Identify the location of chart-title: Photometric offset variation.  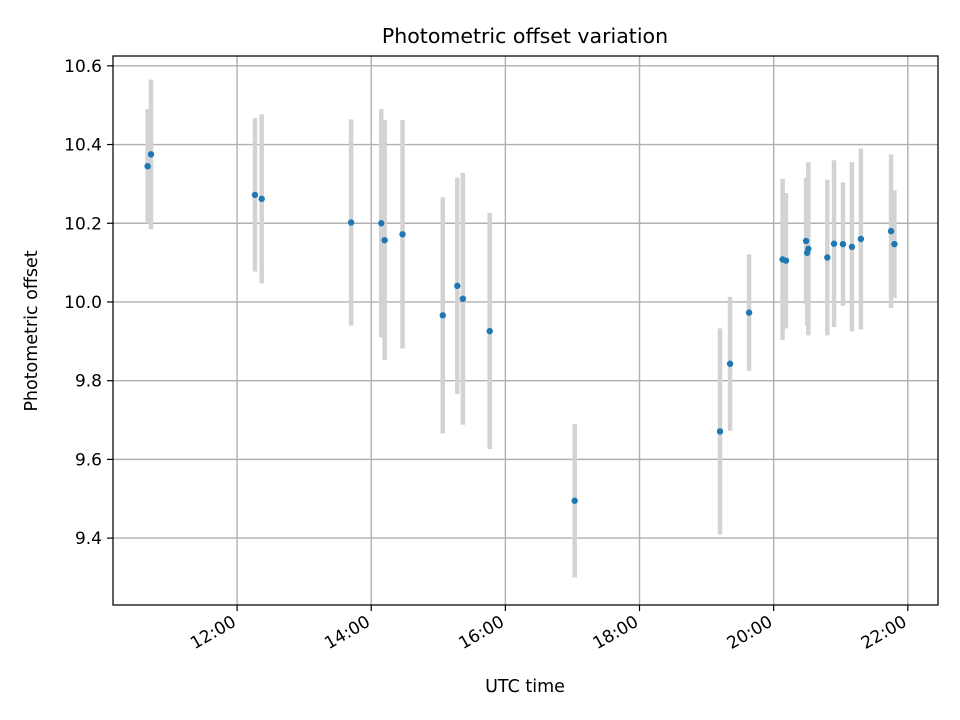
(525, 36).